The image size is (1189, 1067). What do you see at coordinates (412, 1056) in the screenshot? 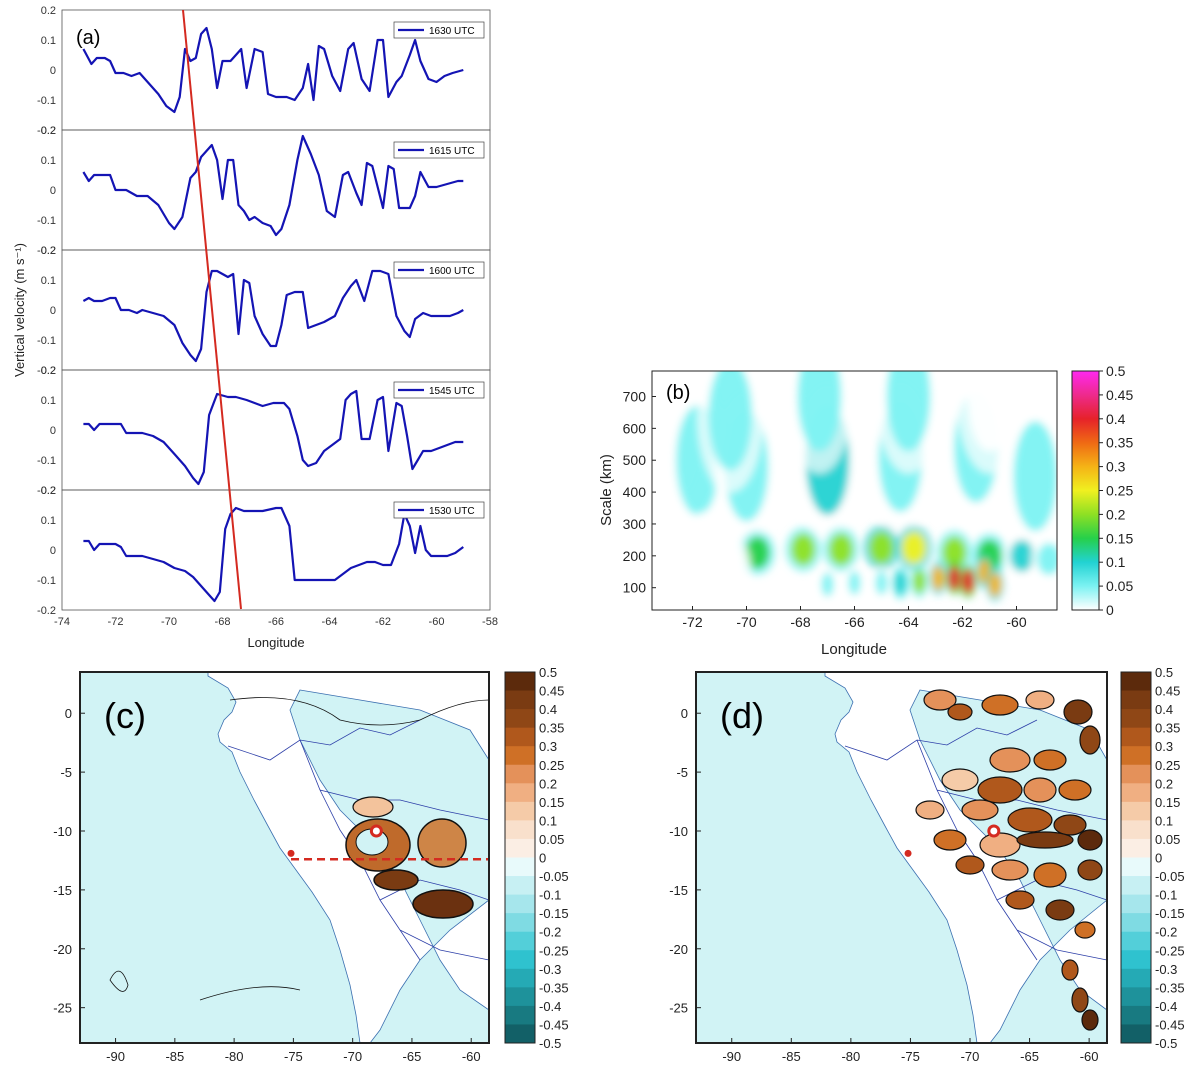
I see `x-tick-label: -65` at bounding box center [412, 1056].